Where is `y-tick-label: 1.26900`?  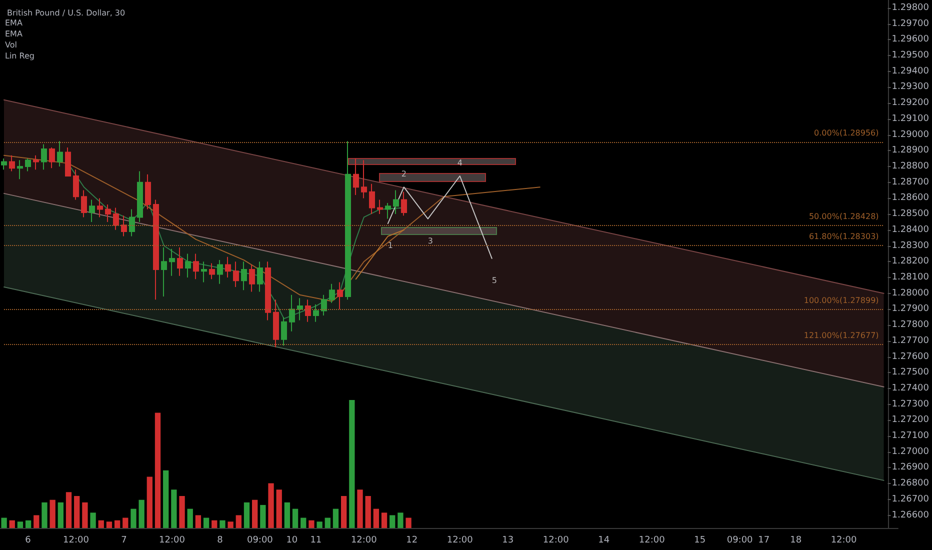 y-tick-label: 1.26900 is located at coordinates (911, 467).